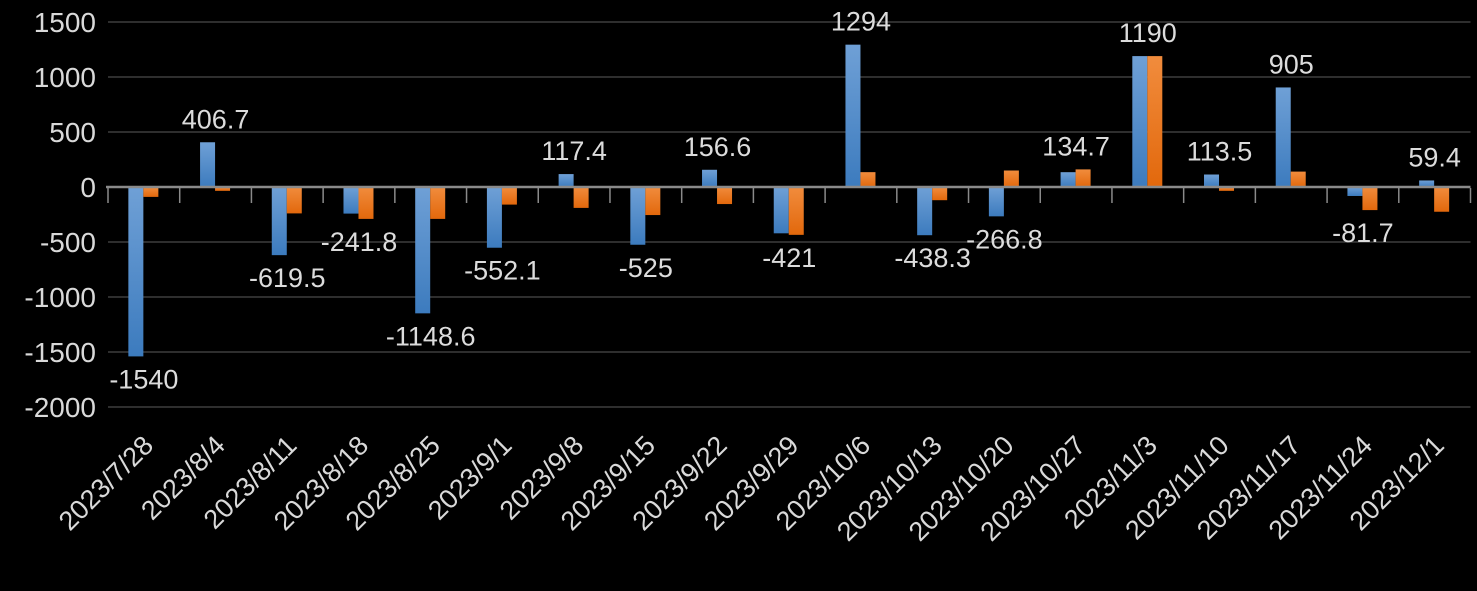  Describe the element at coordinates (502, 271) in the screenshot. I see `bar-value-label: -552.1` at that location.